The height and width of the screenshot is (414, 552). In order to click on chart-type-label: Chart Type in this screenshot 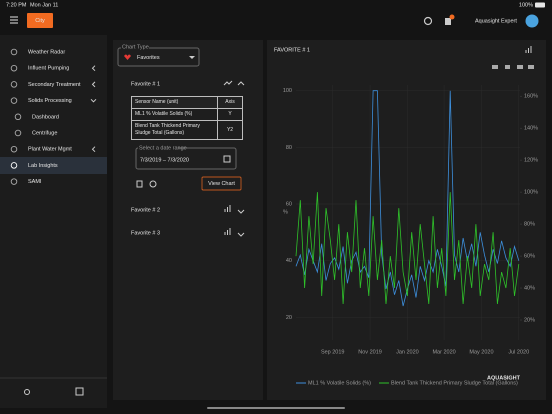, I will do `click(135, 47)`.